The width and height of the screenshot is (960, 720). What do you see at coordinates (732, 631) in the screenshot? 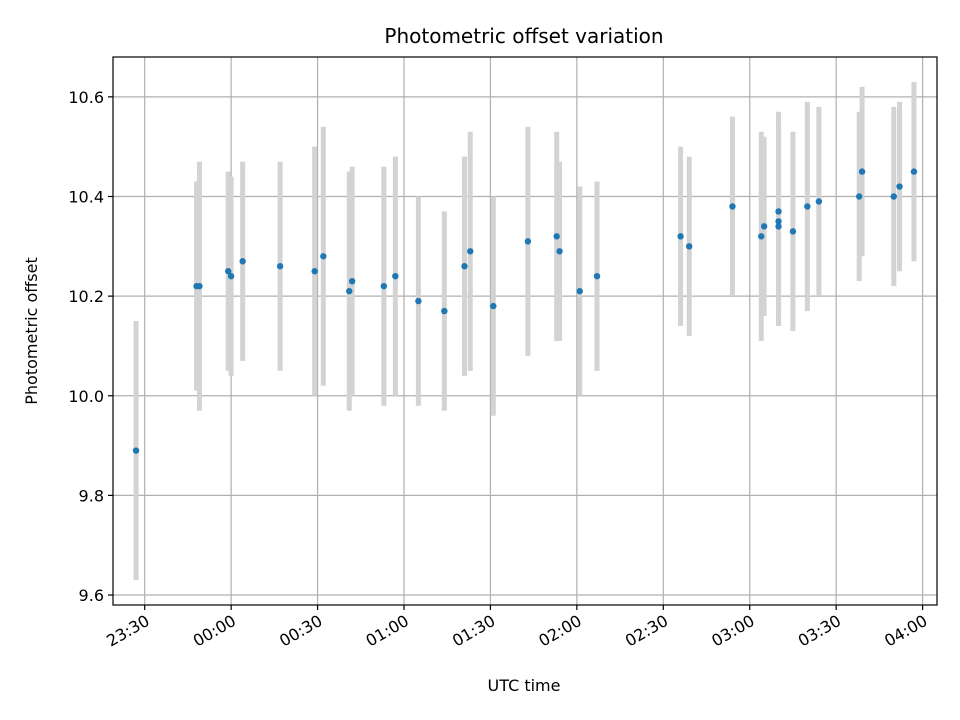
I see `x-tick-label: 03:00` at bounding box center [732, 631].